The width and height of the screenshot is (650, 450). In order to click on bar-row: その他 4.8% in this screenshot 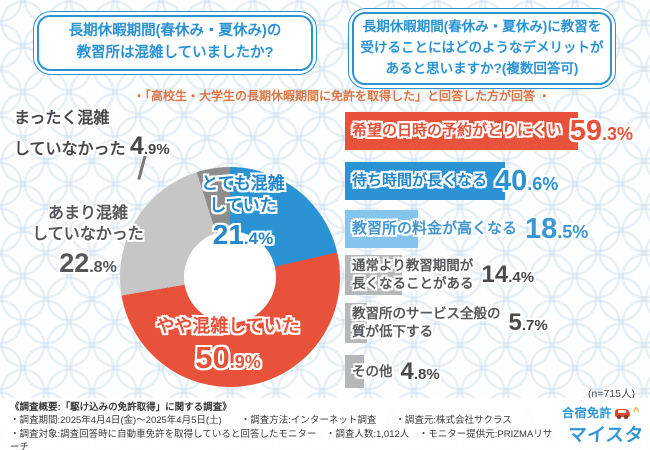, I will do `click(495, 371)`.